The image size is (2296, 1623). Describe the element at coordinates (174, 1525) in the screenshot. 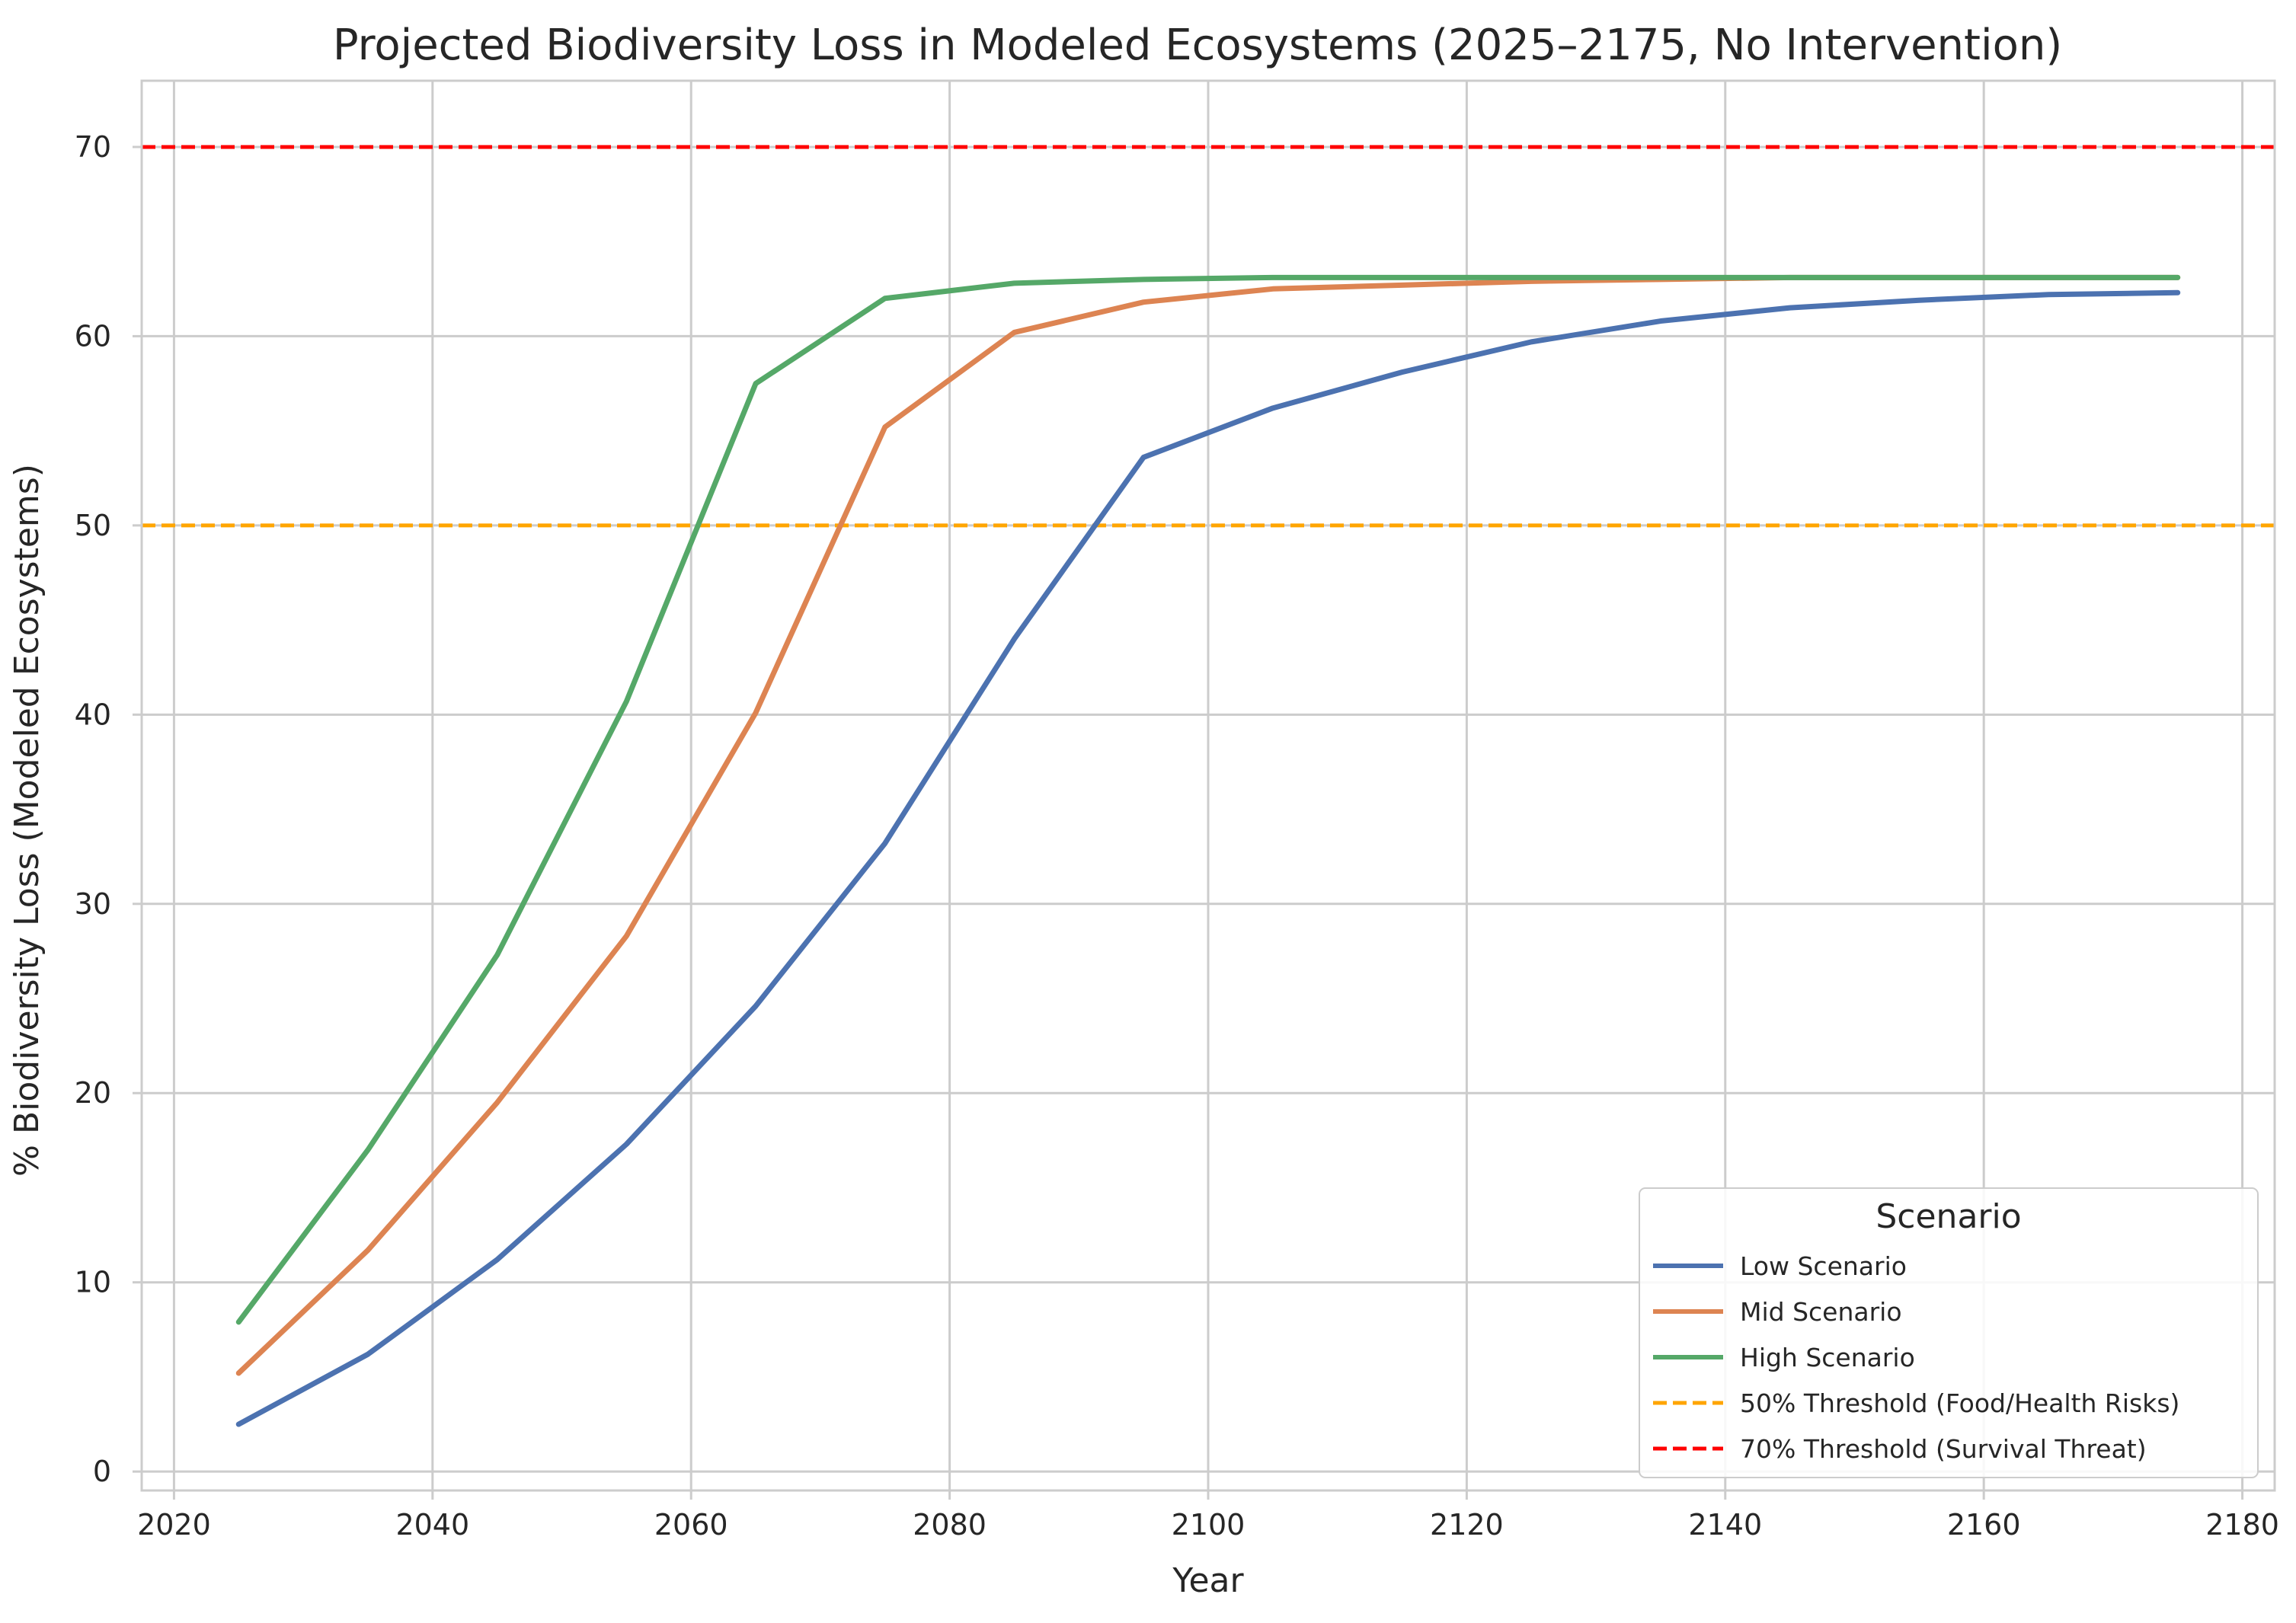

I see `x-tick-label: 2020` at that location.